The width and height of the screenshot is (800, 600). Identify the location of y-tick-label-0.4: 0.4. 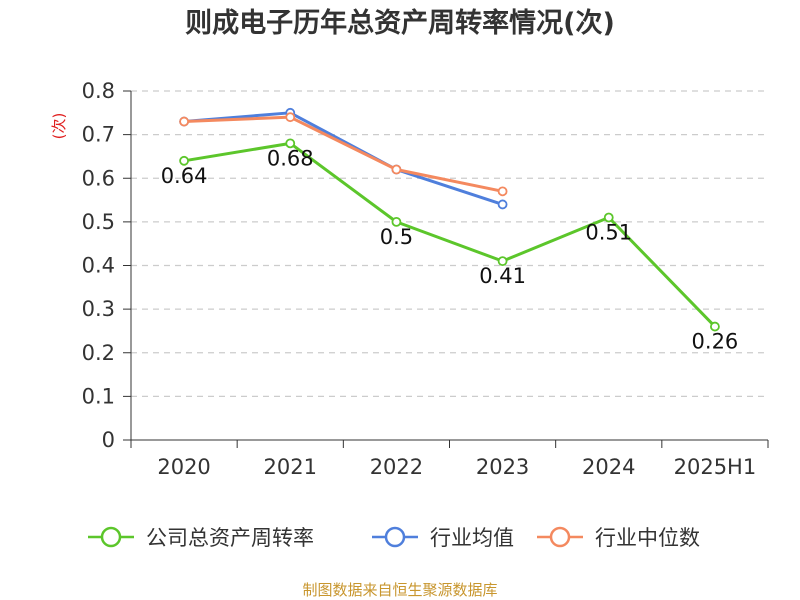
(98, 266).